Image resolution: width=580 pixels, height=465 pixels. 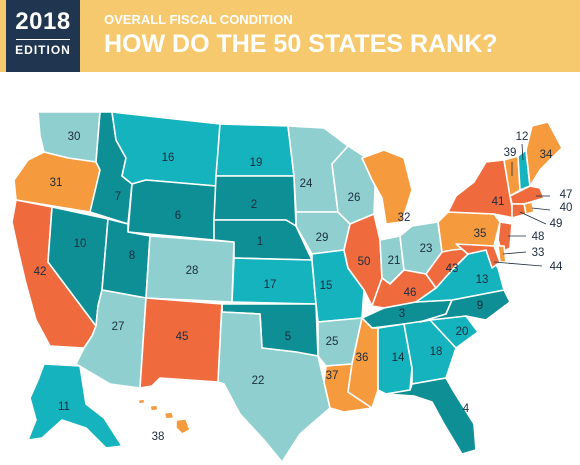 I want to click on rank-label-ma: 47, so click(x=566, y=195).